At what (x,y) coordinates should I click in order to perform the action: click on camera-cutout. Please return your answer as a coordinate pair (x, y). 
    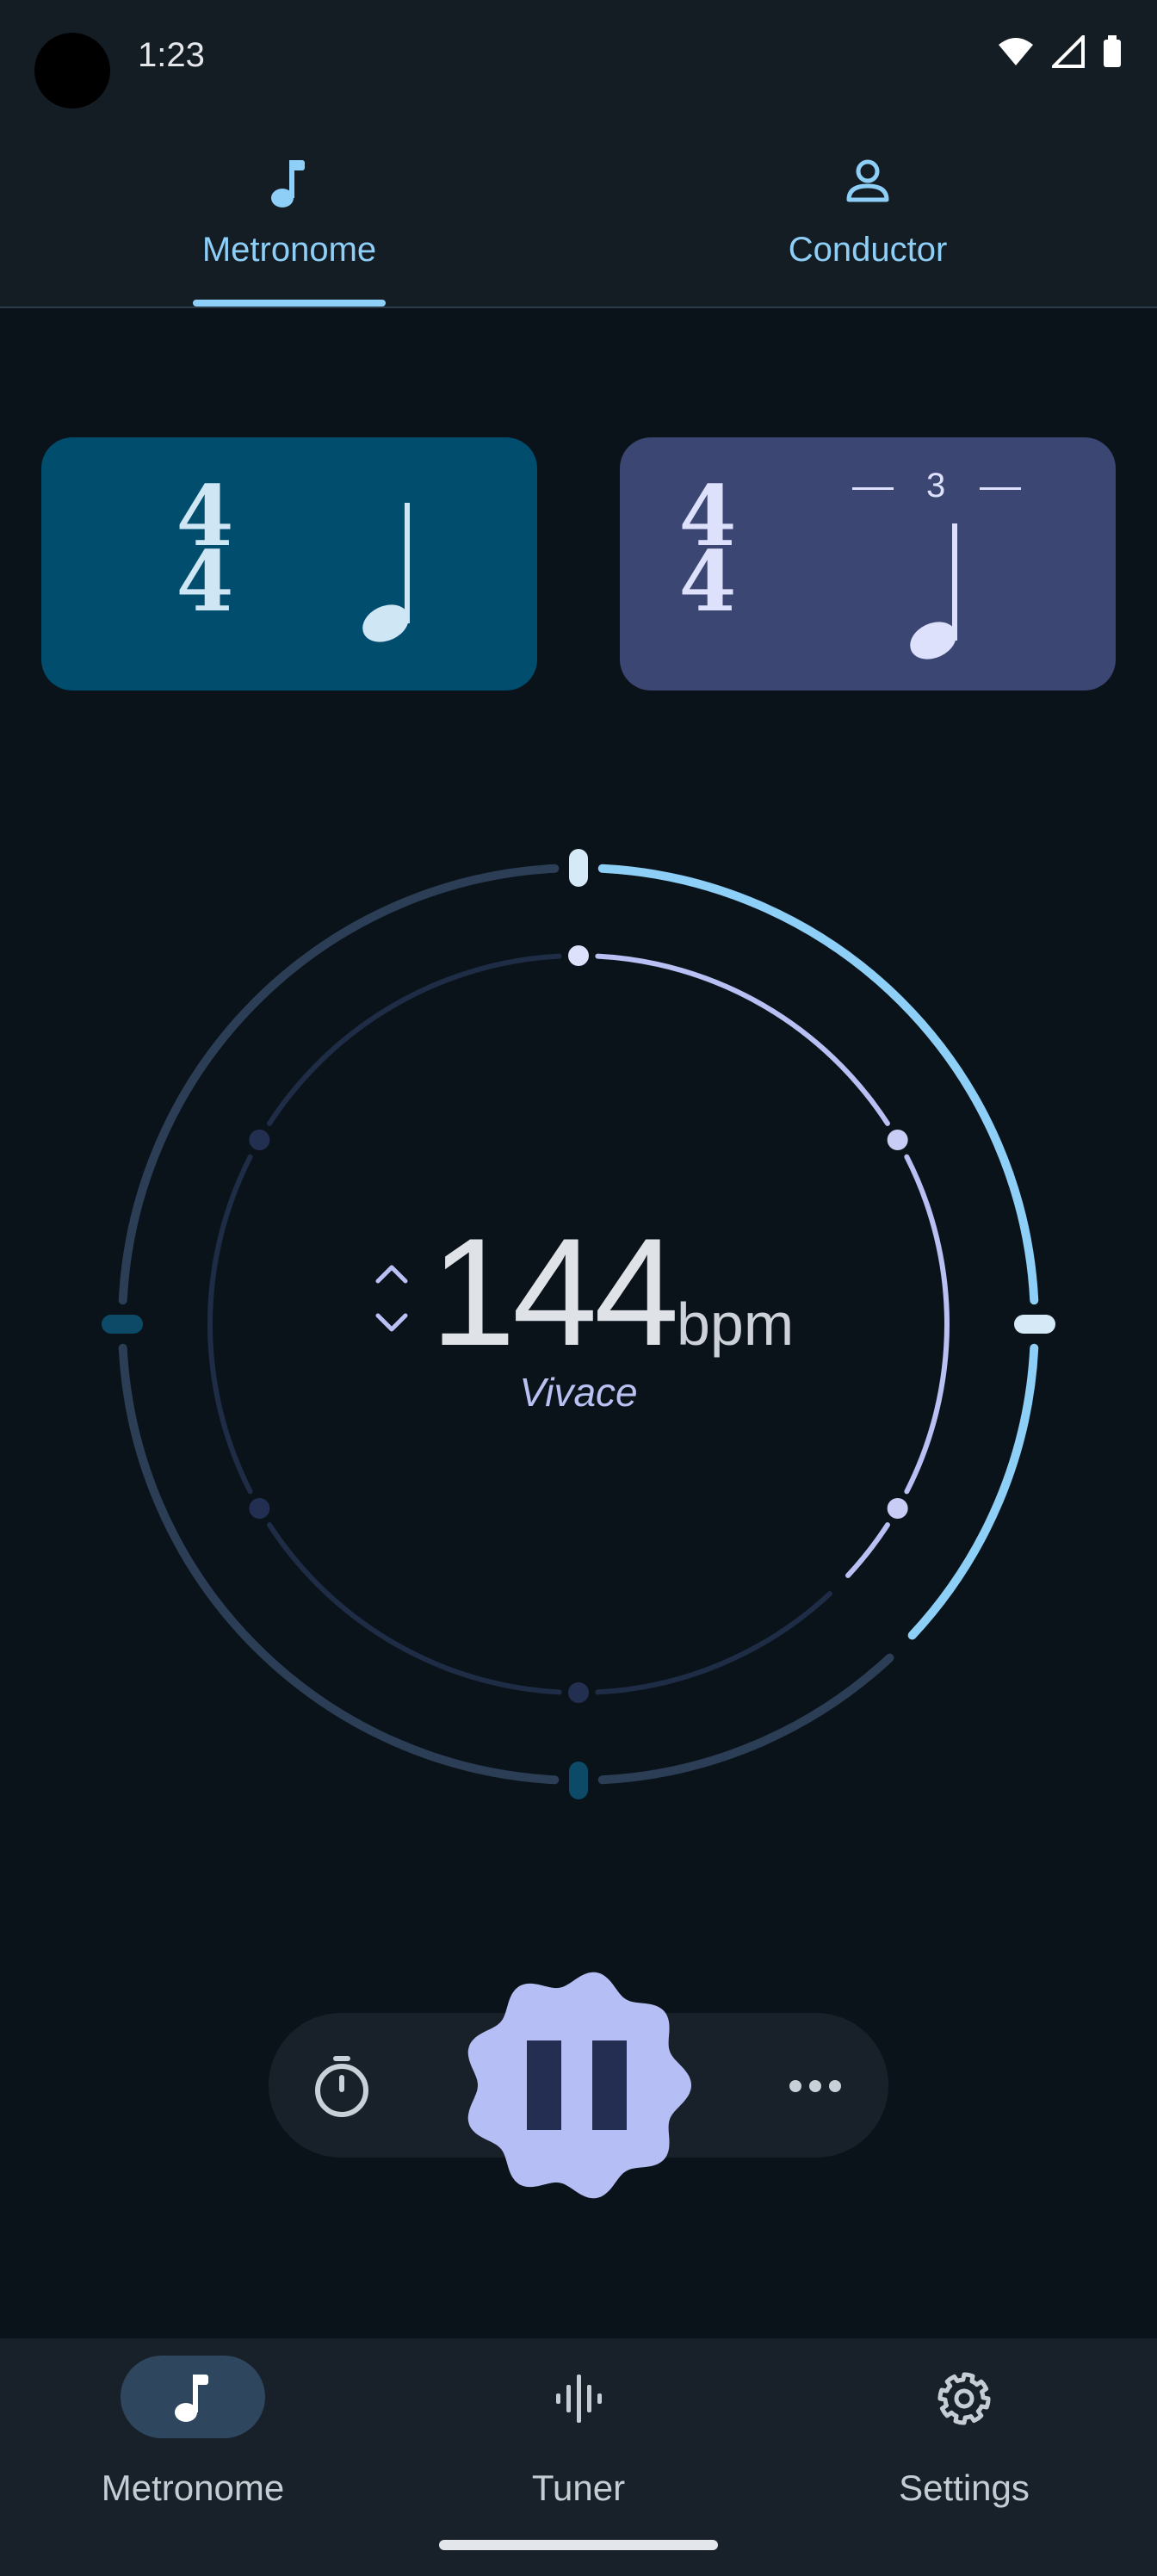
    Looking at the image, I should click on (72, 70).